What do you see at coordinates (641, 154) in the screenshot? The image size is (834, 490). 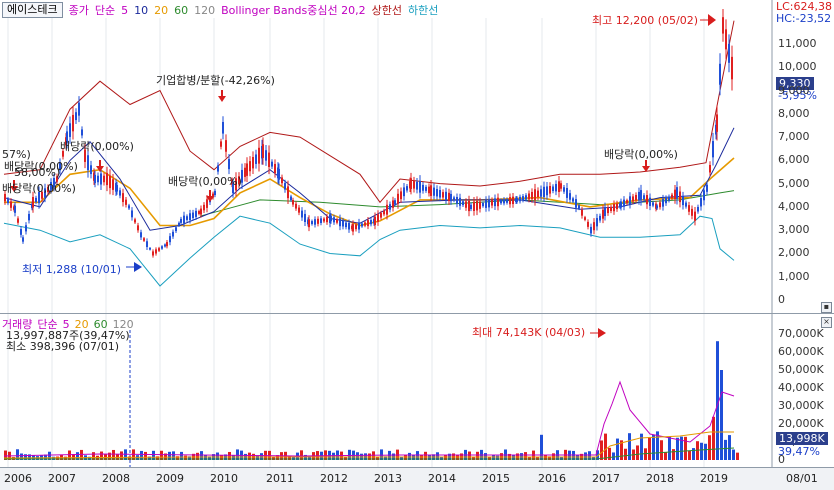 I see `annotation-div4: 배당락(0,00%)` at bounding box center [641, 154].